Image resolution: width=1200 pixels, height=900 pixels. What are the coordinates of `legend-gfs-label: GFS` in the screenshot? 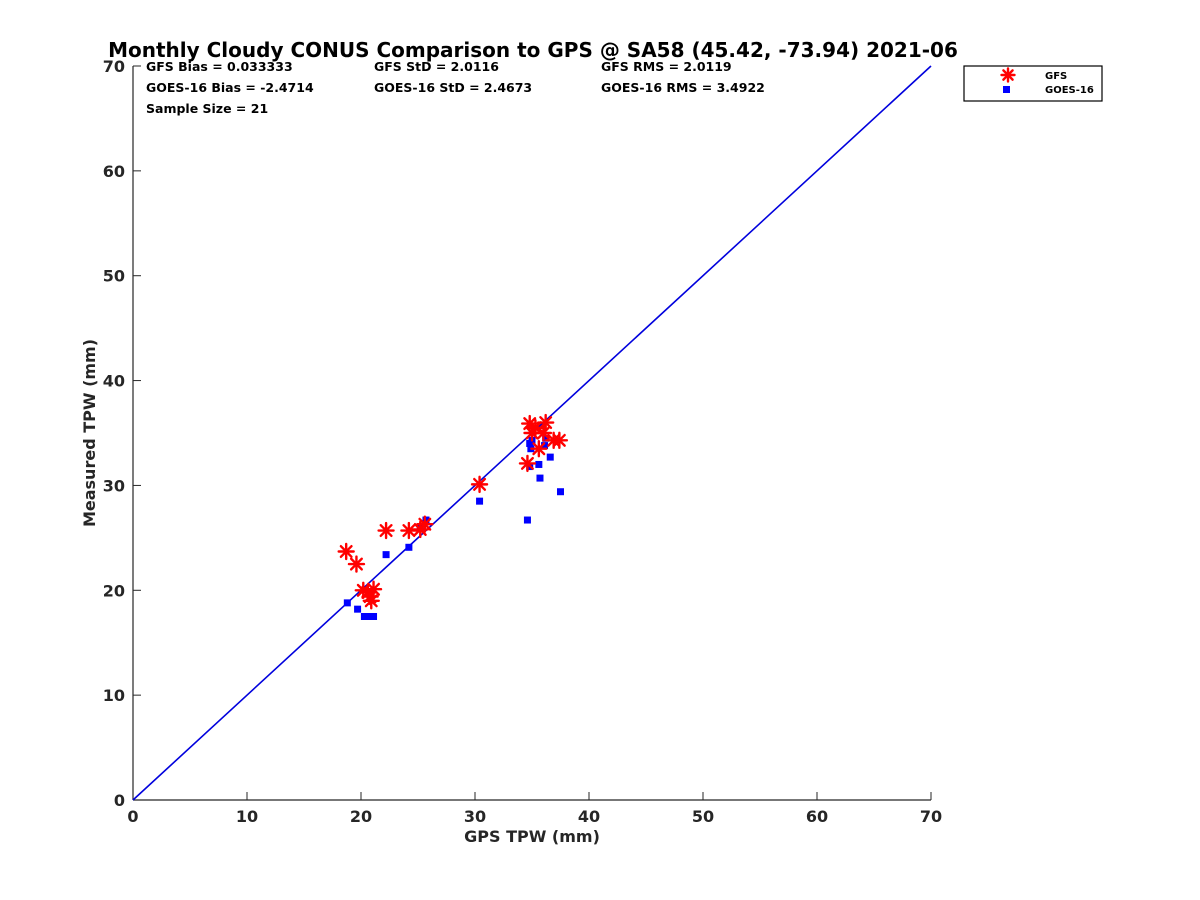 It's located at (1056, 76).